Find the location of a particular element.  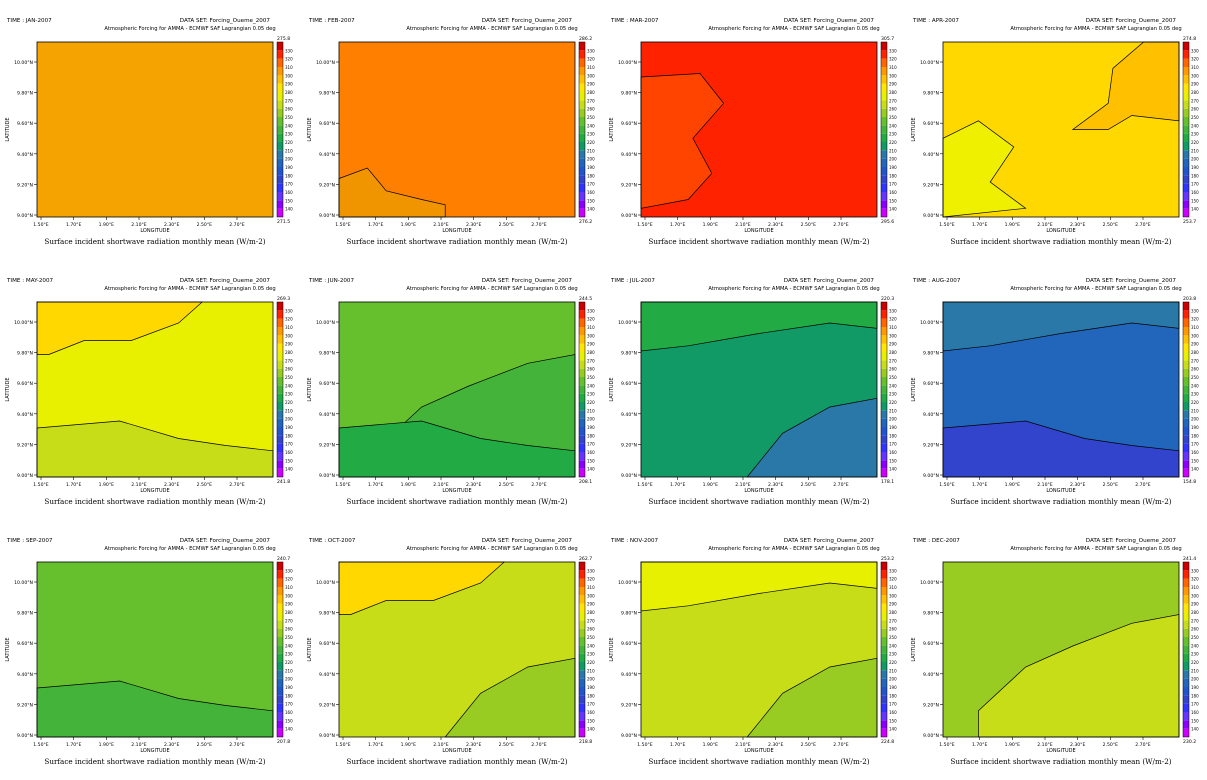

colorbar-label: 240 is located at coordinates (289, 645).